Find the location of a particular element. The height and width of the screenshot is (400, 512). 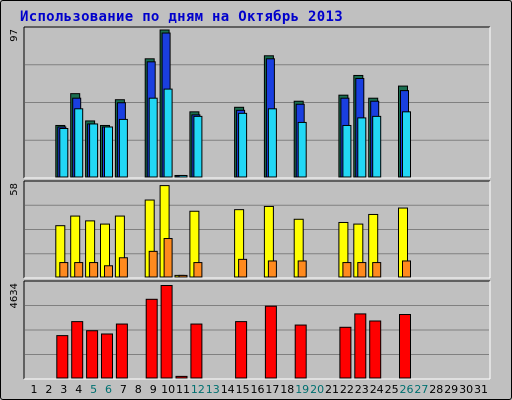

x-tick-label: 28 is located at coordinates (436, 389).